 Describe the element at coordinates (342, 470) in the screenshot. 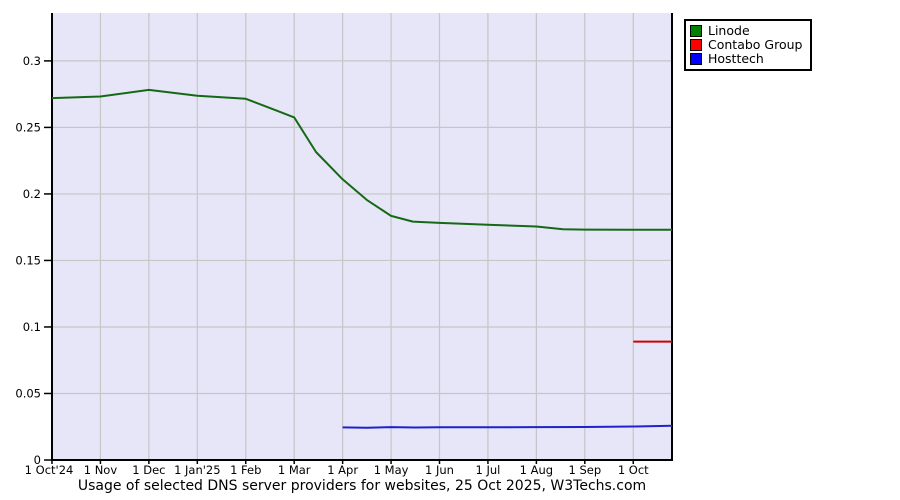

I see `x-tick-label: 1 Apr` at that location.